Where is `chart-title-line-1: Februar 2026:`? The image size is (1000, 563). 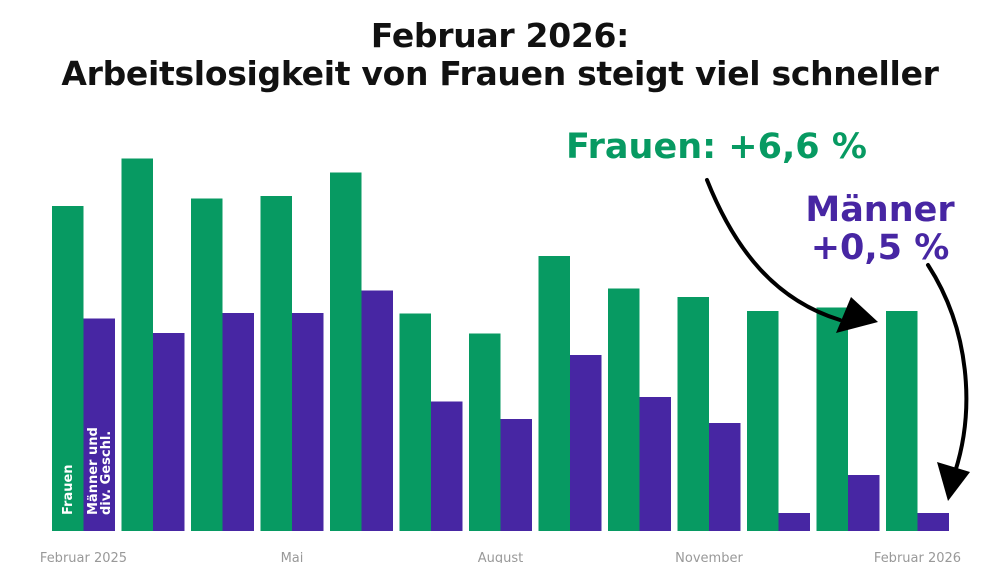 chart-title-line-1: Februar 2026: is located at coordinates (500, 35).